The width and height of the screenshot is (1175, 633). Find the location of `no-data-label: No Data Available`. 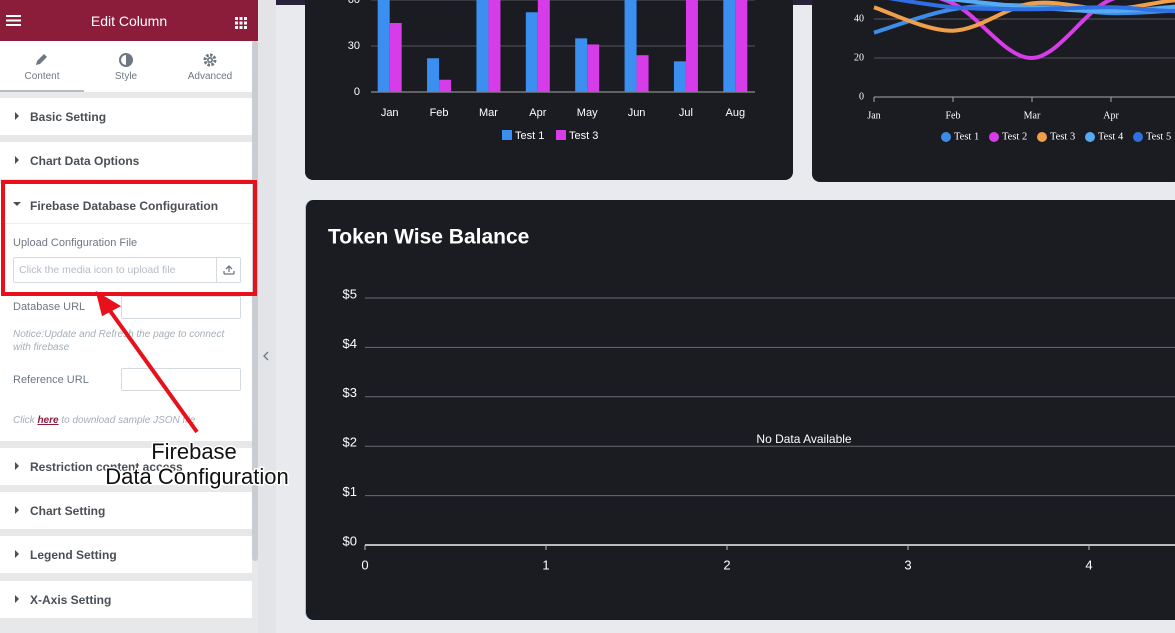

no-data-label: No Data Available is located at coordinates (804, 439).